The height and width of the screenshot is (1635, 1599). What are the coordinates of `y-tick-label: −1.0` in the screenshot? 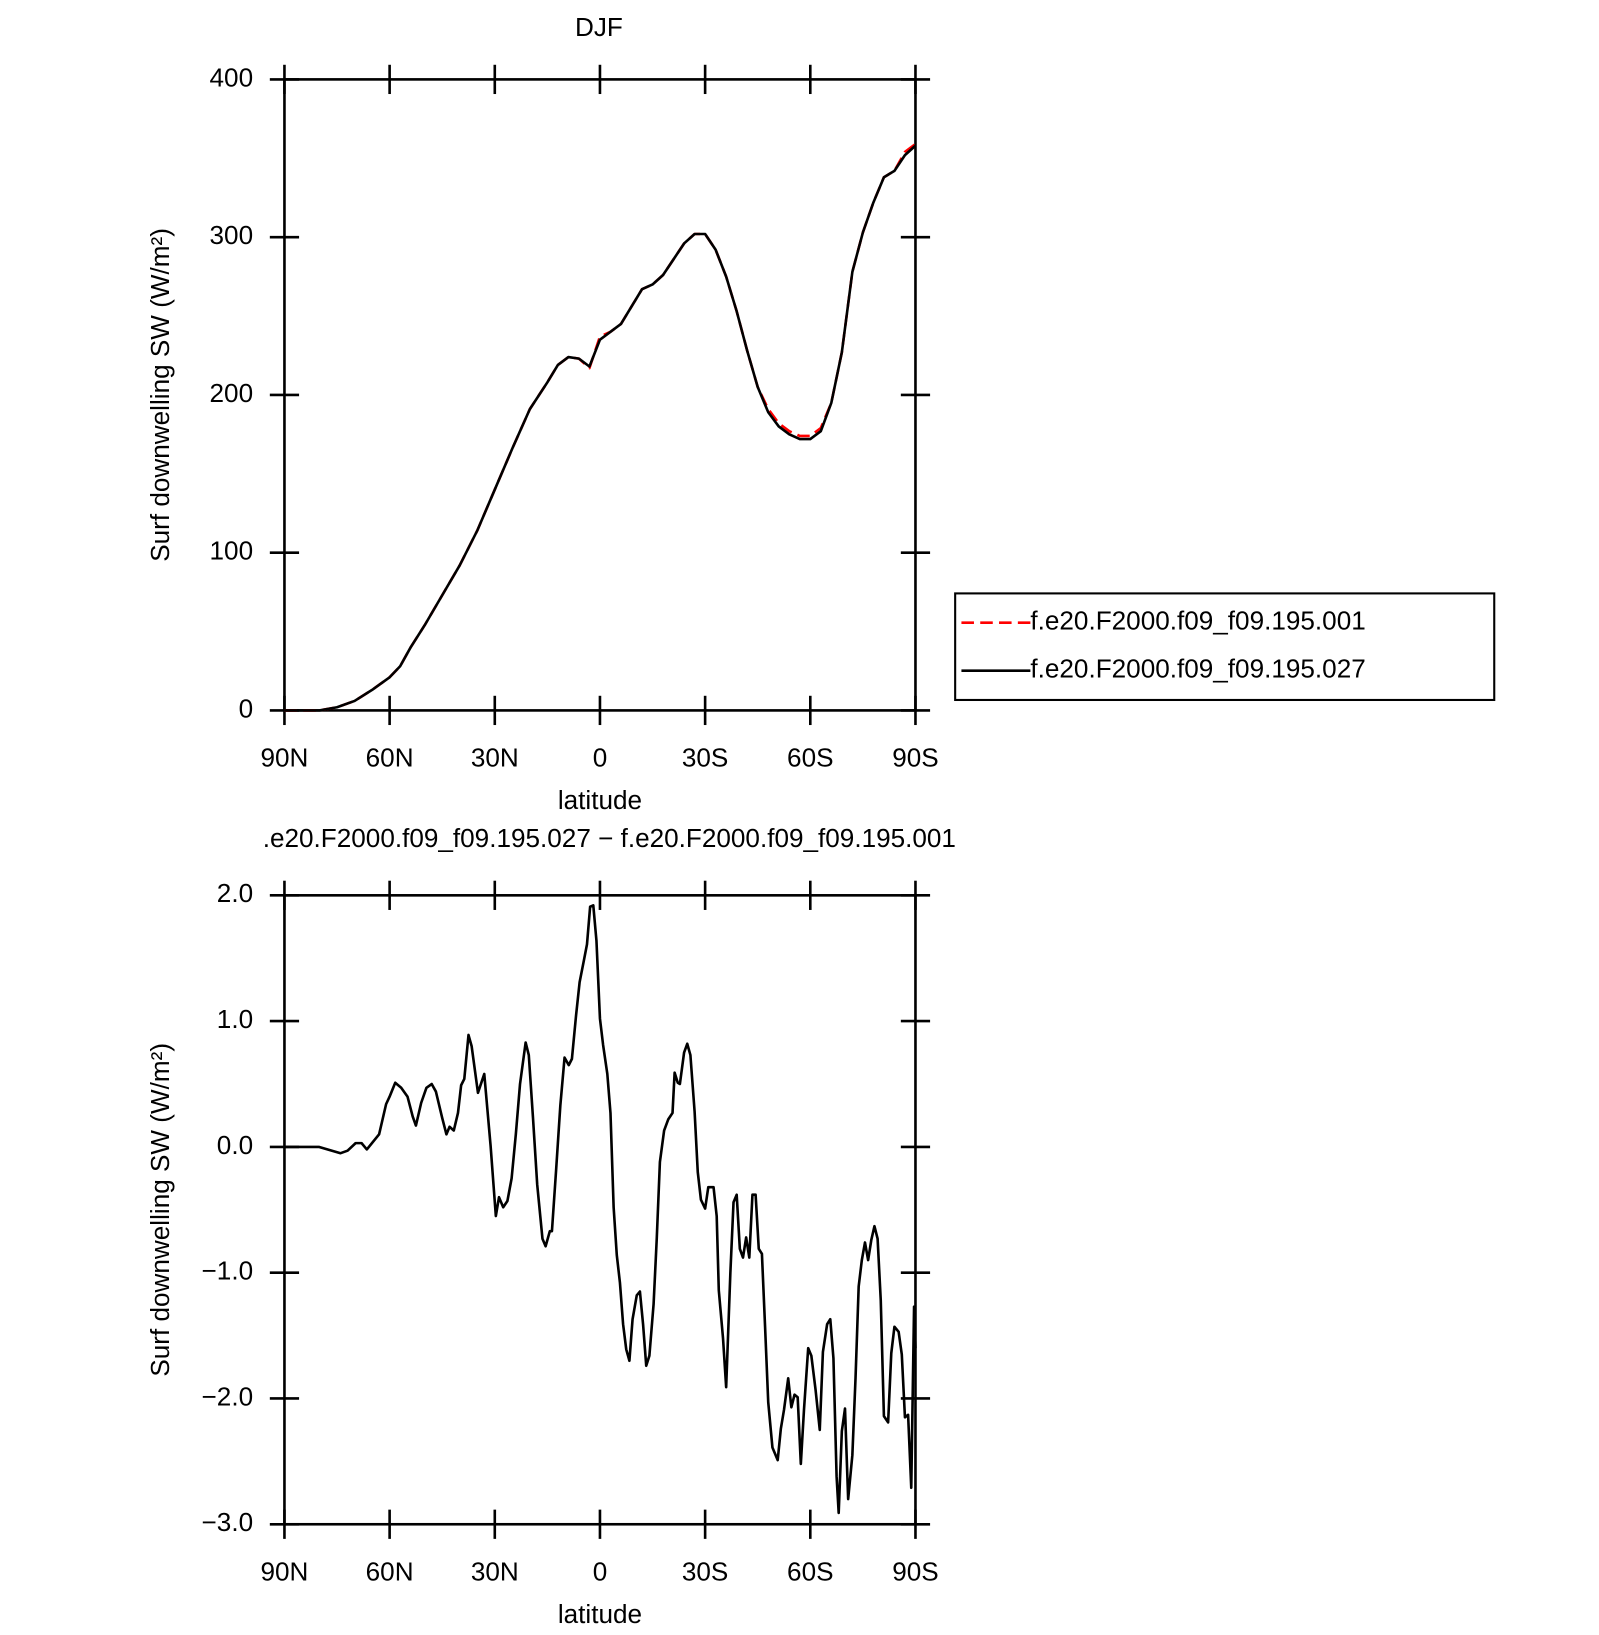 It's located at (228, 1271).